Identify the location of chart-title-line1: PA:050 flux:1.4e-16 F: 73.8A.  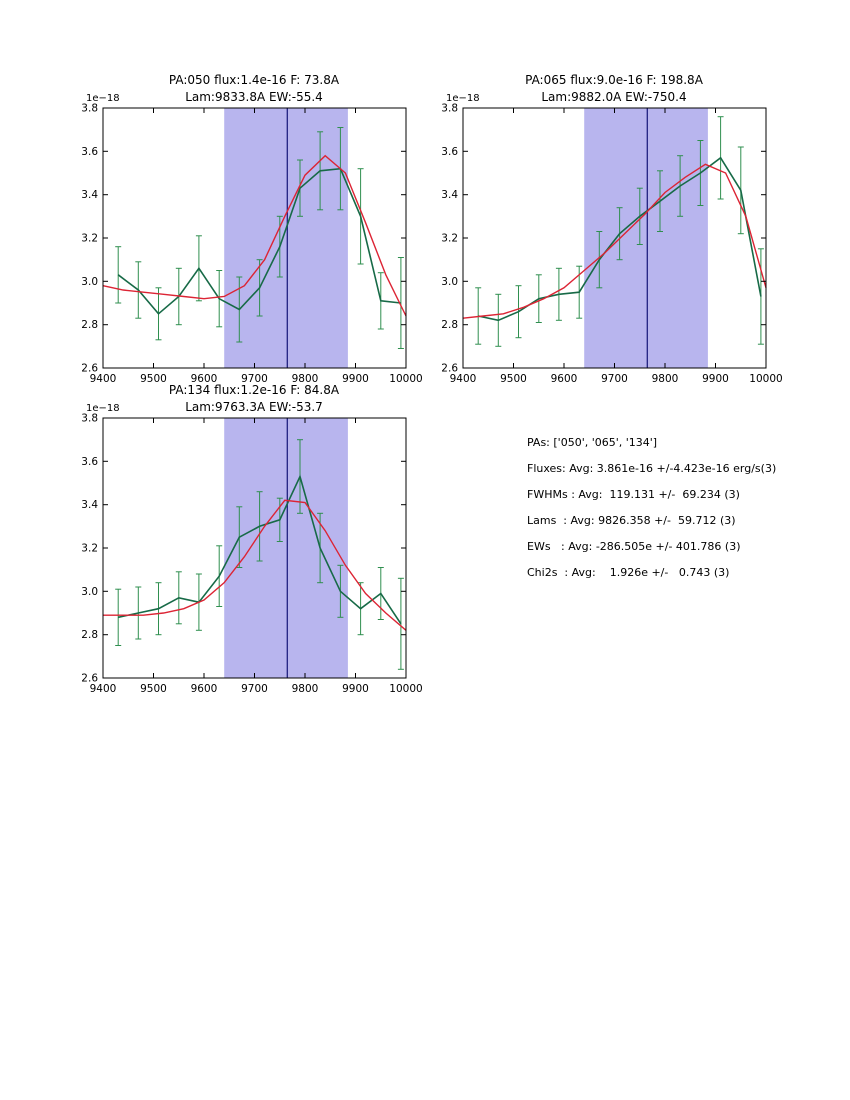
(254, 80).